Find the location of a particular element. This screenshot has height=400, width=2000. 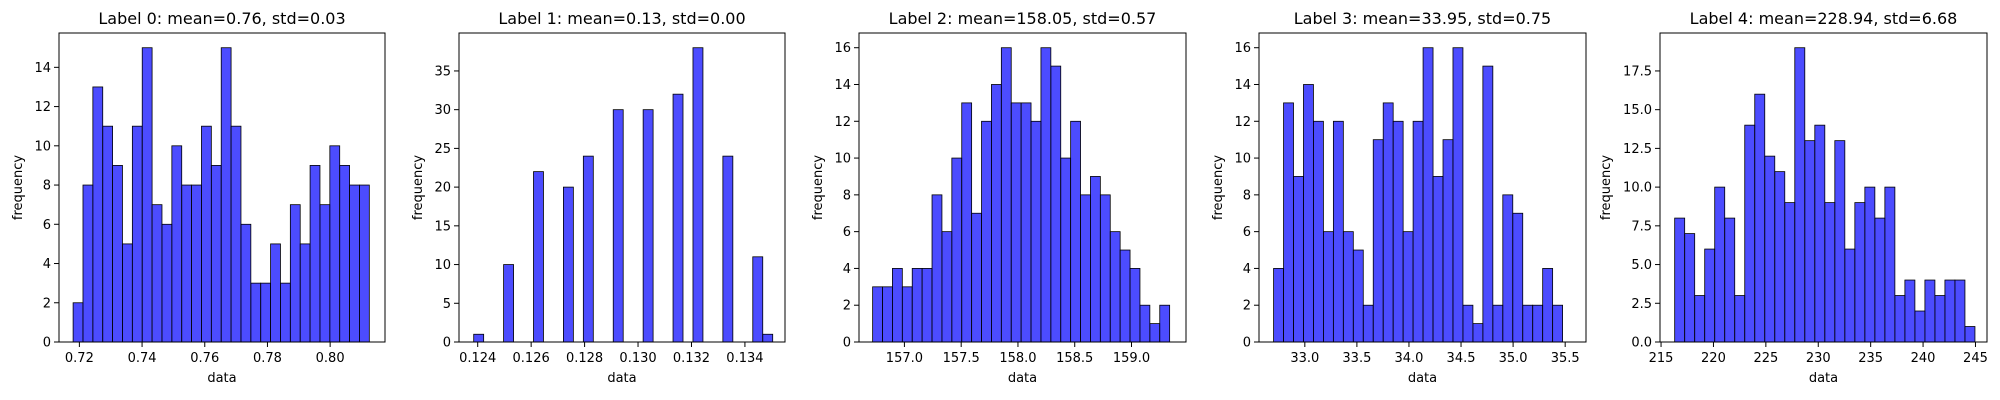

x-tick-label: 0.80 is located at coordinates (330, 358).